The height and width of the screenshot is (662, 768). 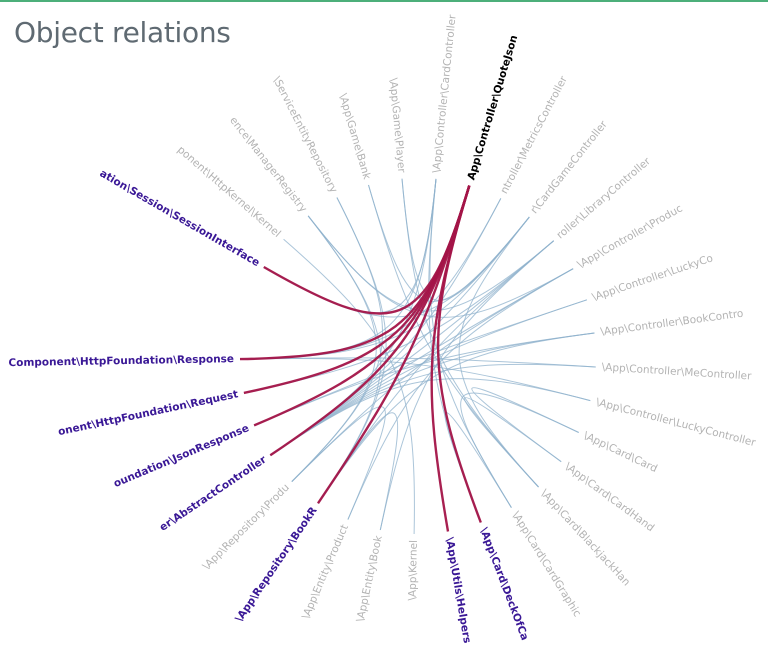 I want to click on link-lucky-co-to-json-response, so click(x=420, y=362).